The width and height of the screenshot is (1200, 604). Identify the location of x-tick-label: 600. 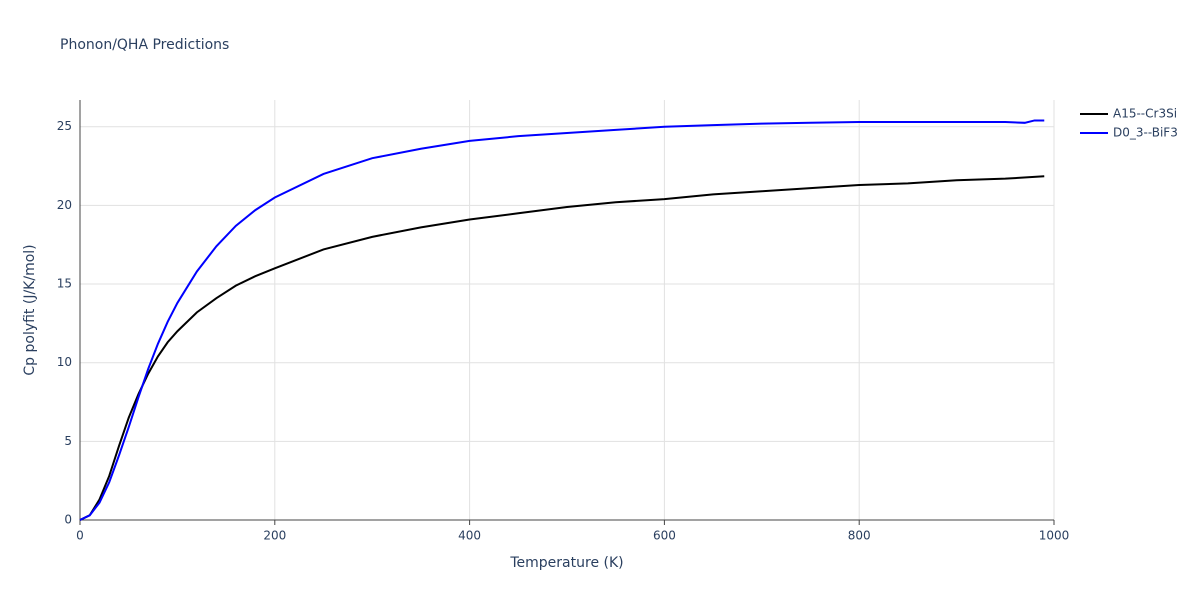
(664, 536).